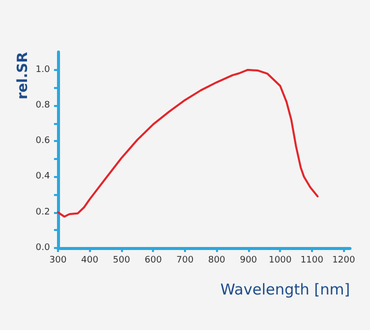 This screenshot has width=370, height=330. What do you see at coordinates (58, 261) in the screenshot?
I see `x-tick-label: 300` at bounding box center [58, 261].